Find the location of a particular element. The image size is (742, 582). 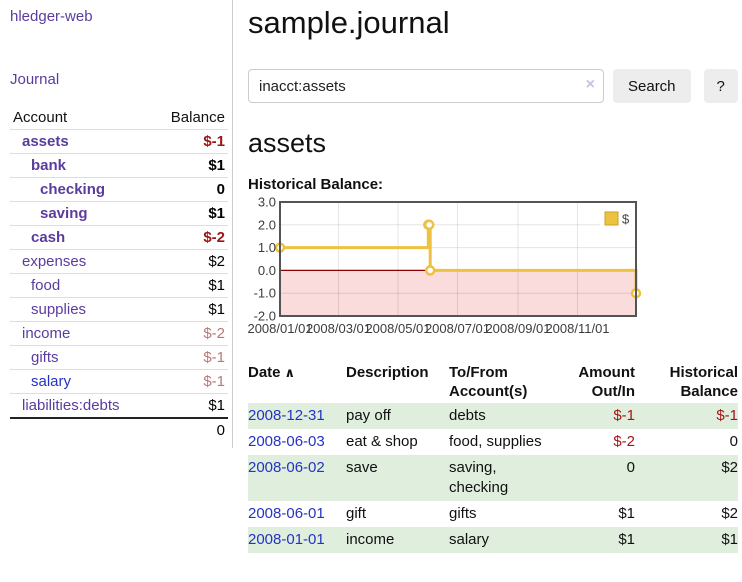

transaction-accounts: salary is located at coordinates (469, 539).